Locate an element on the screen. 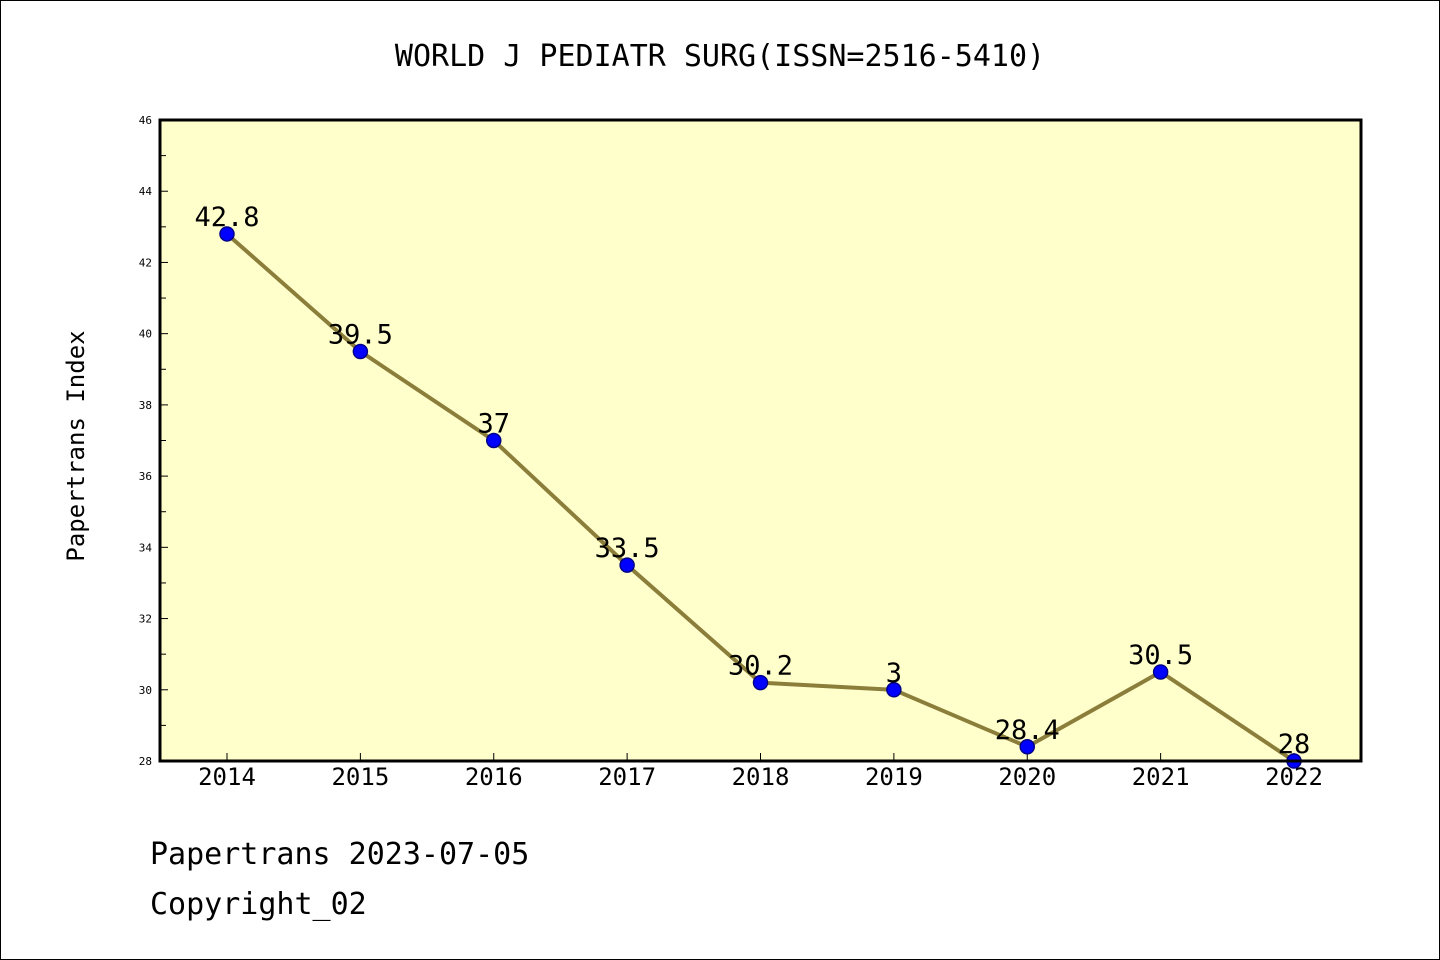  y-tick-label: 40 is located at coordinates (145, 334).